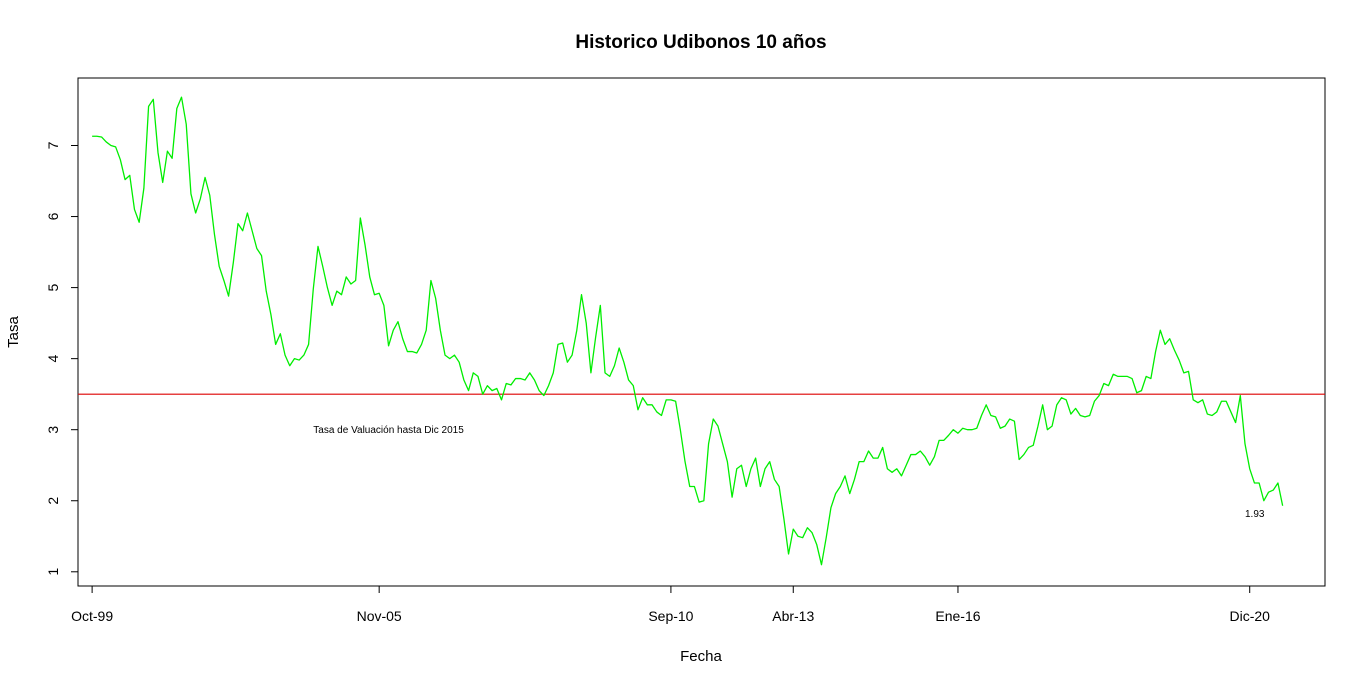  Describe the element at coordinates (53, 287) in the screenshot. I see `y-tick-label: 5` at that location.